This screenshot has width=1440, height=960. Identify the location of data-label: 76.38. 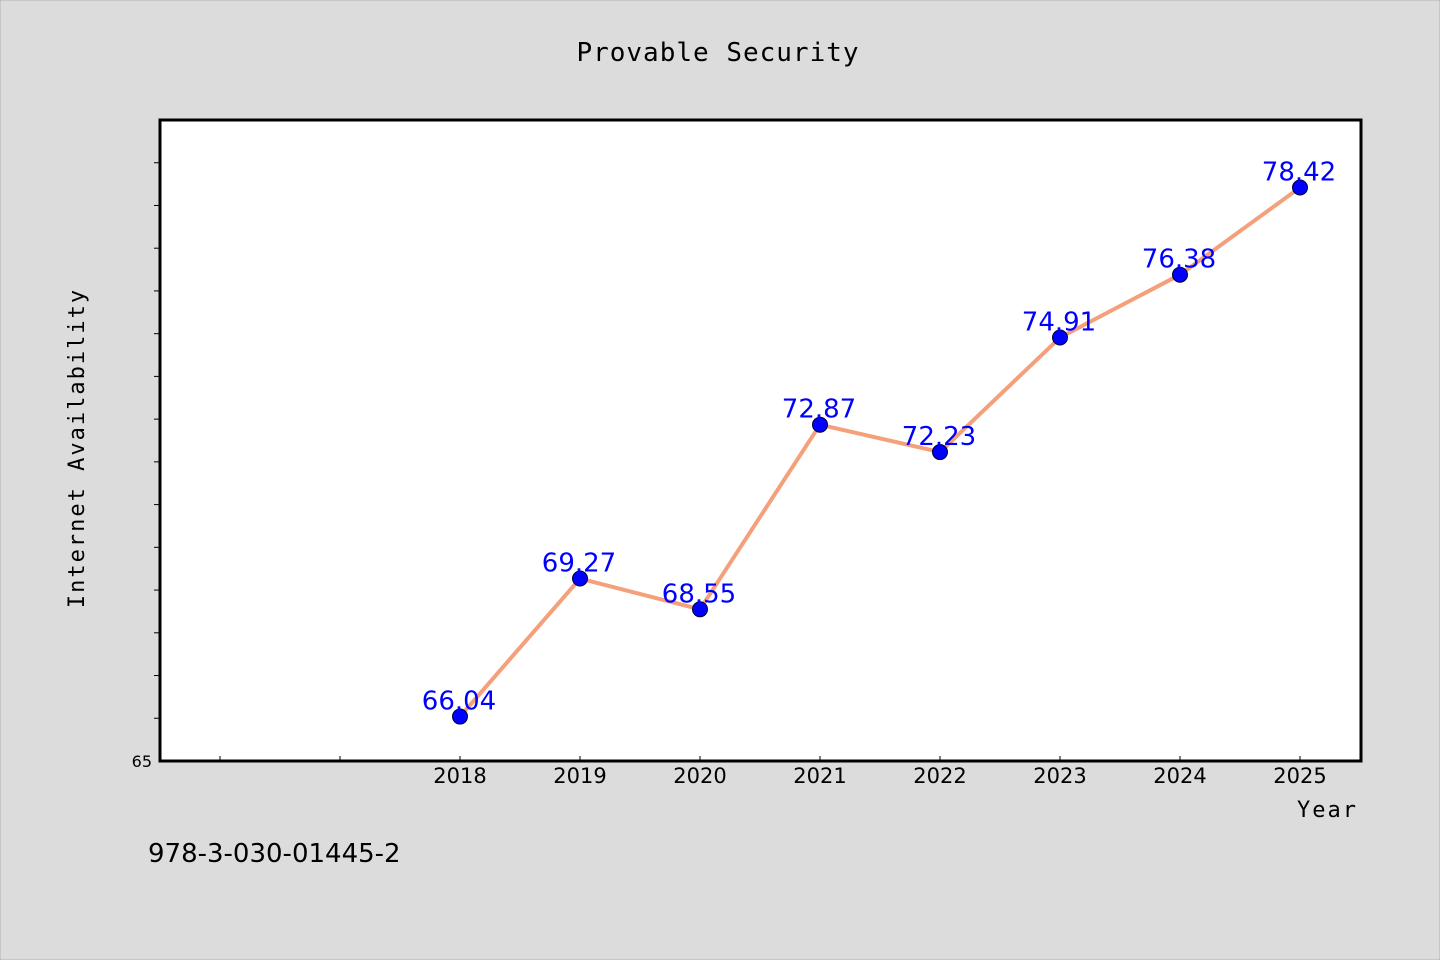
(1179, 260).